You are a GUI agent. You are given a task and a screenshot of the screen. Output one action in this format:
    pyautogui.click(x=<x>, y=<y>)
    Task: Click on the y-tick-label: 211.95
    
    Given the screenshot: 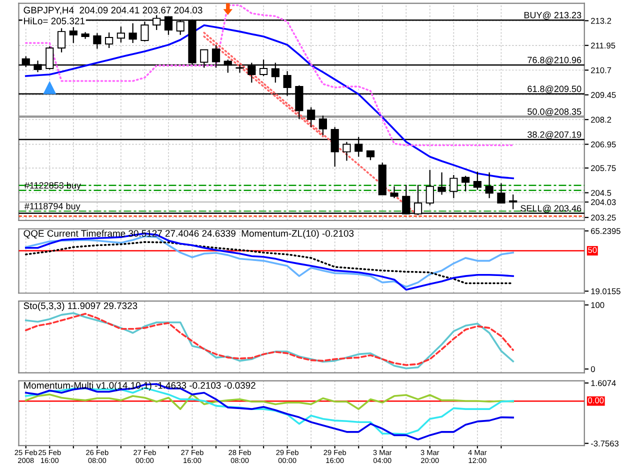 What is the action you would take?
    pyautogui.click(x=603, y=45)
    